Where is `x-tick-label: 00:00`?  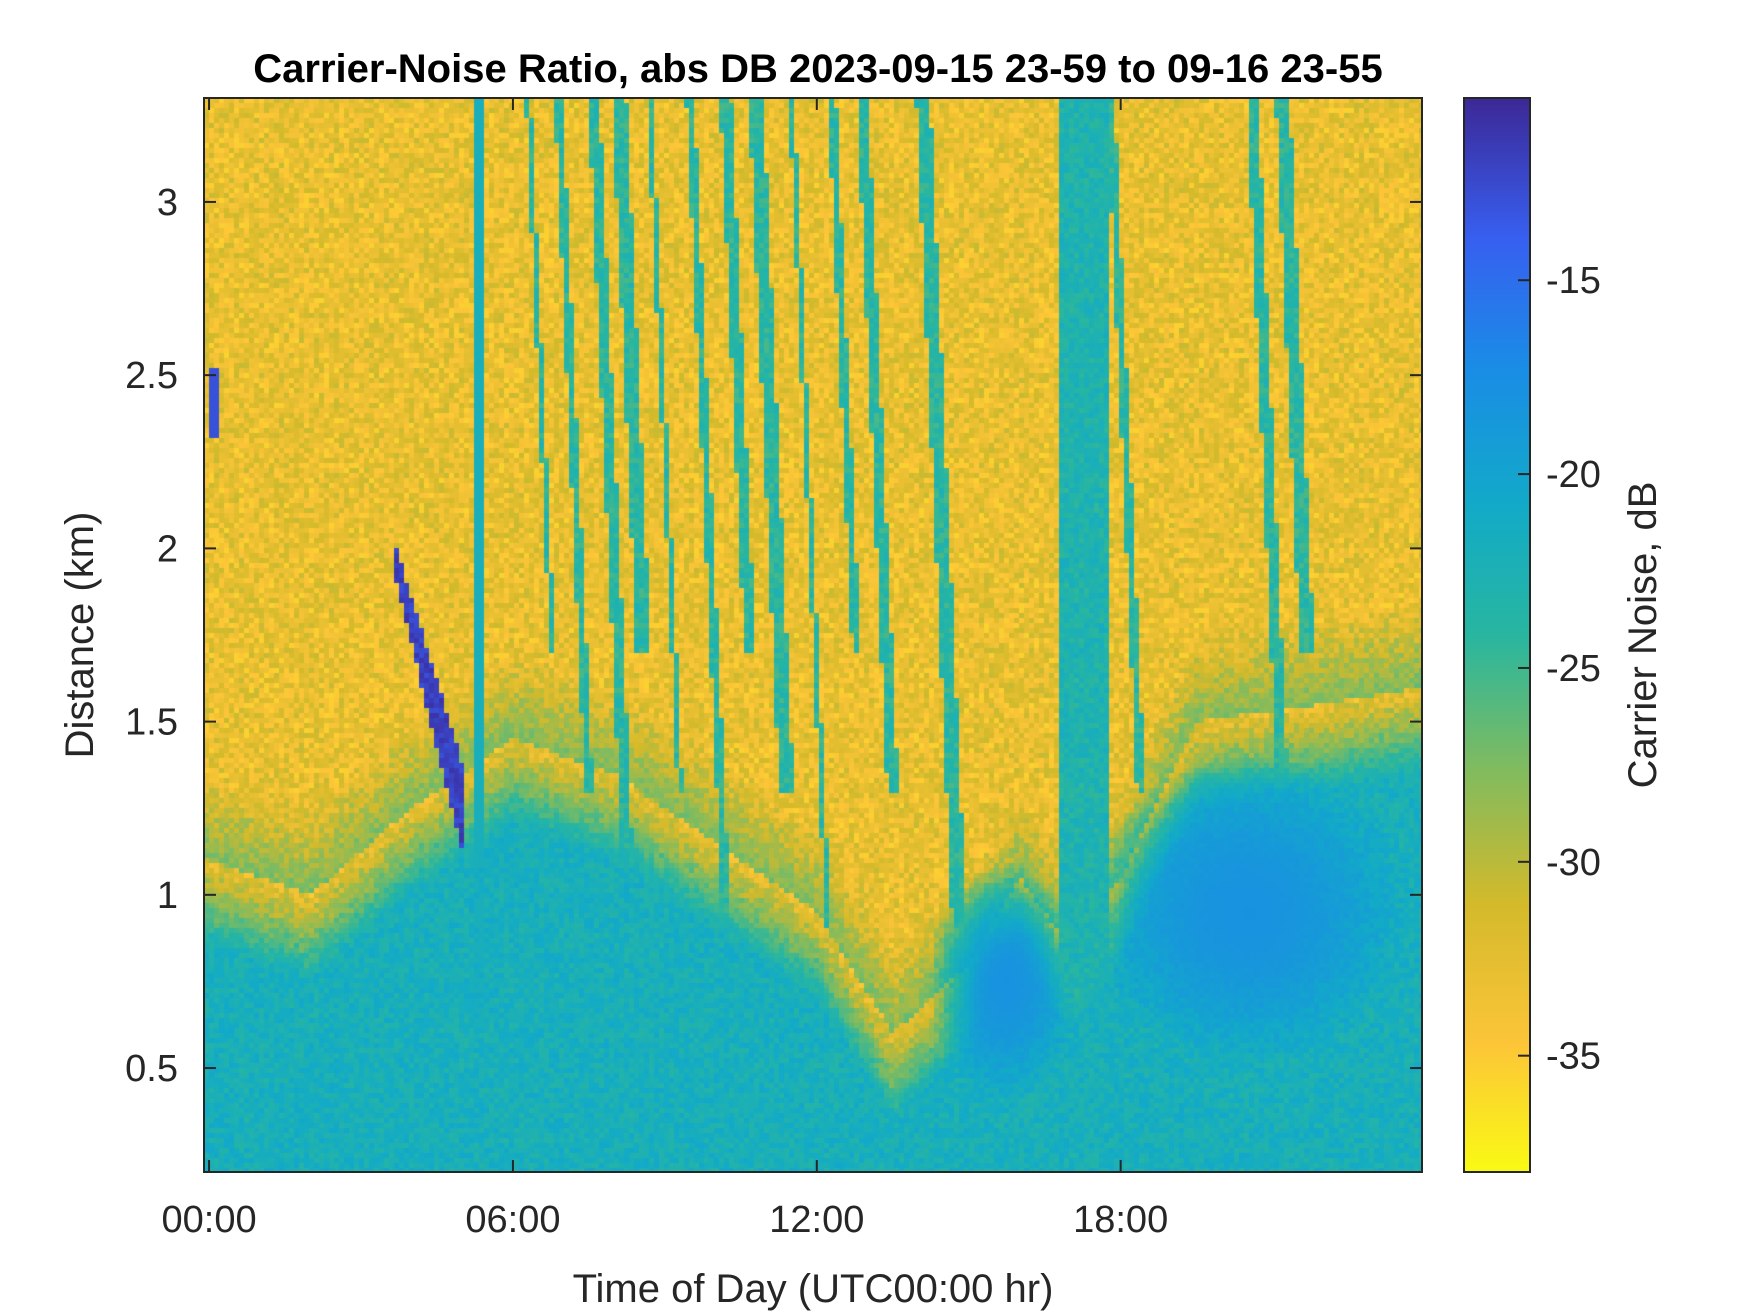
x-tick-label: 00:00 is located at coordinates (209, 1220).